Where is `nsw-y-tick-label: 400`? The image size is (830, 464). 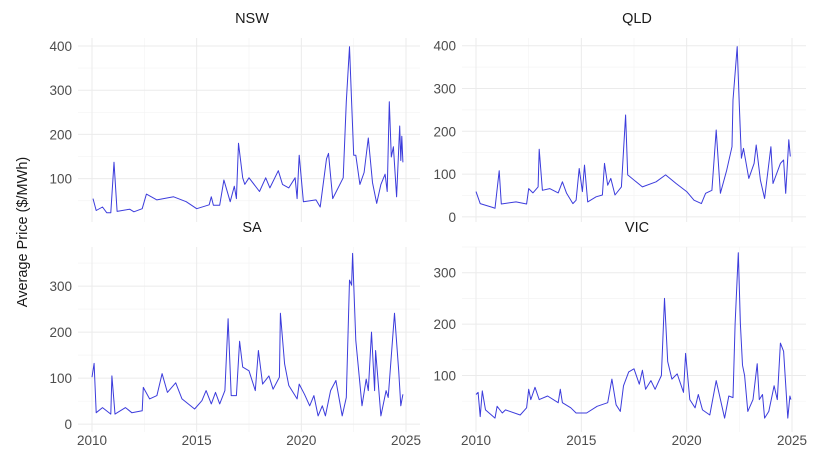
nsw-y-tick-label: 400 is located at coordinates (60, 46).